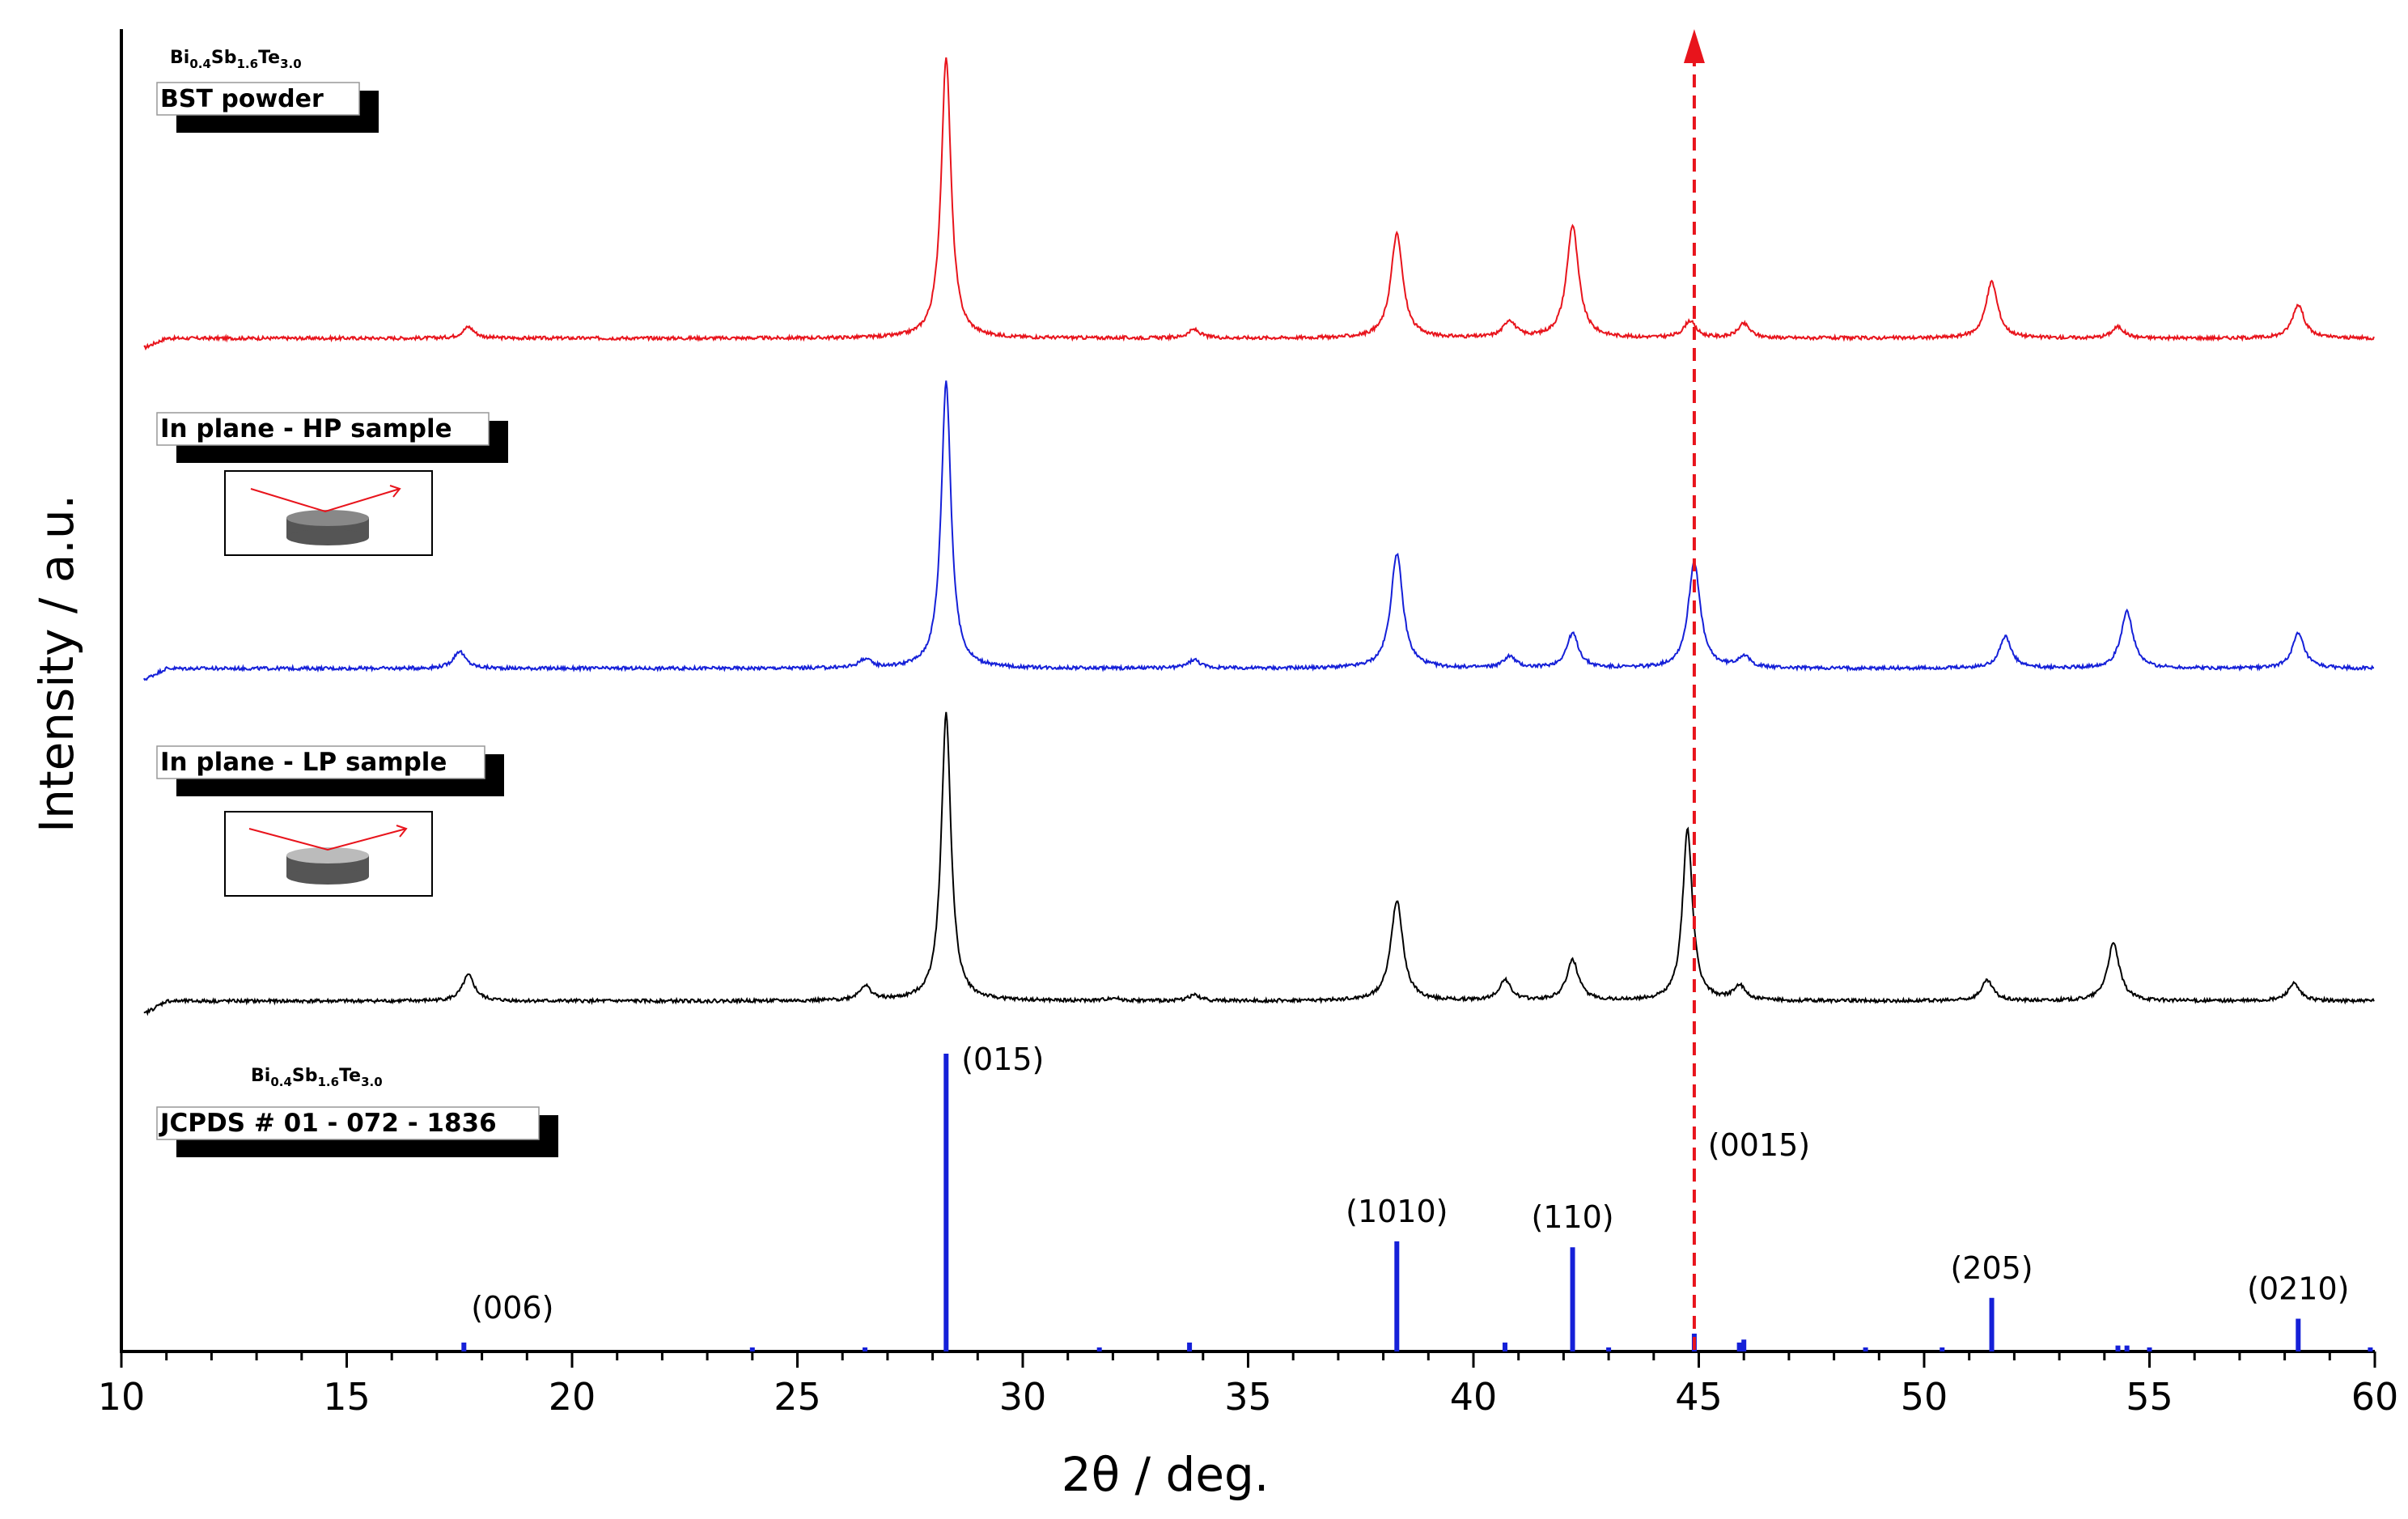 The height and width of the screenshot is (1519, 2408). I want to click on x-ticks, so click(1248, 1360).